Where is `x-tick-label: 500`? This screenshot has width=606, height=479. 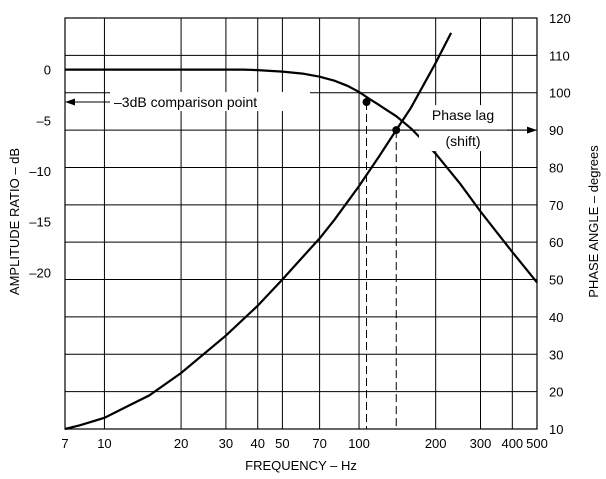 x-tick-label: 500 is located at coordinates (537, 443).